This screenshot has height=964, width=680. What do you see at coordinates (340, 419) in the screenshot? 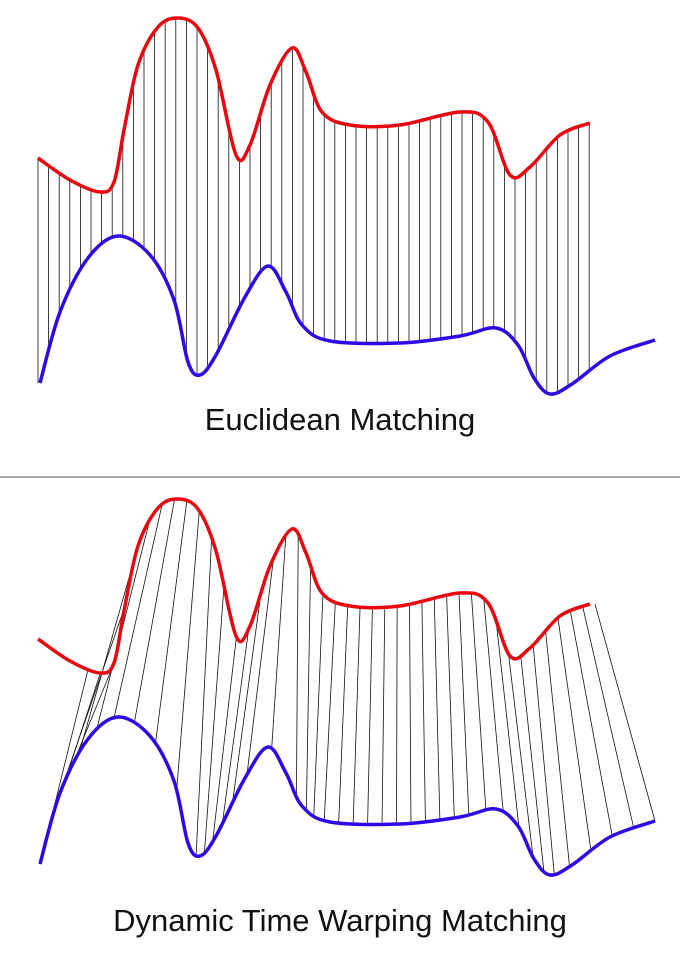
I see `euclidean-title: Euclidean Matching` at bounding box center [340, 419].